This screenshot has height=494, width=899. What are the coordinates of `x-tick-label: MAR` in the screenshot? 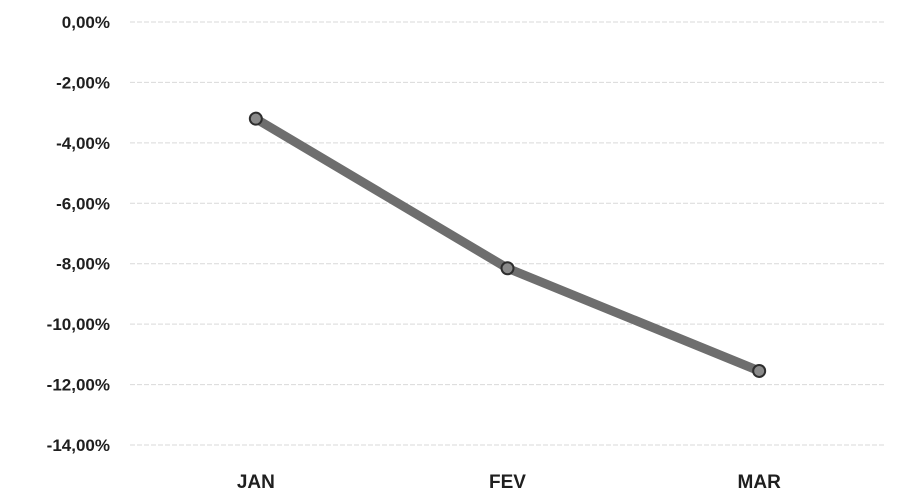 It's located at (760, 482).